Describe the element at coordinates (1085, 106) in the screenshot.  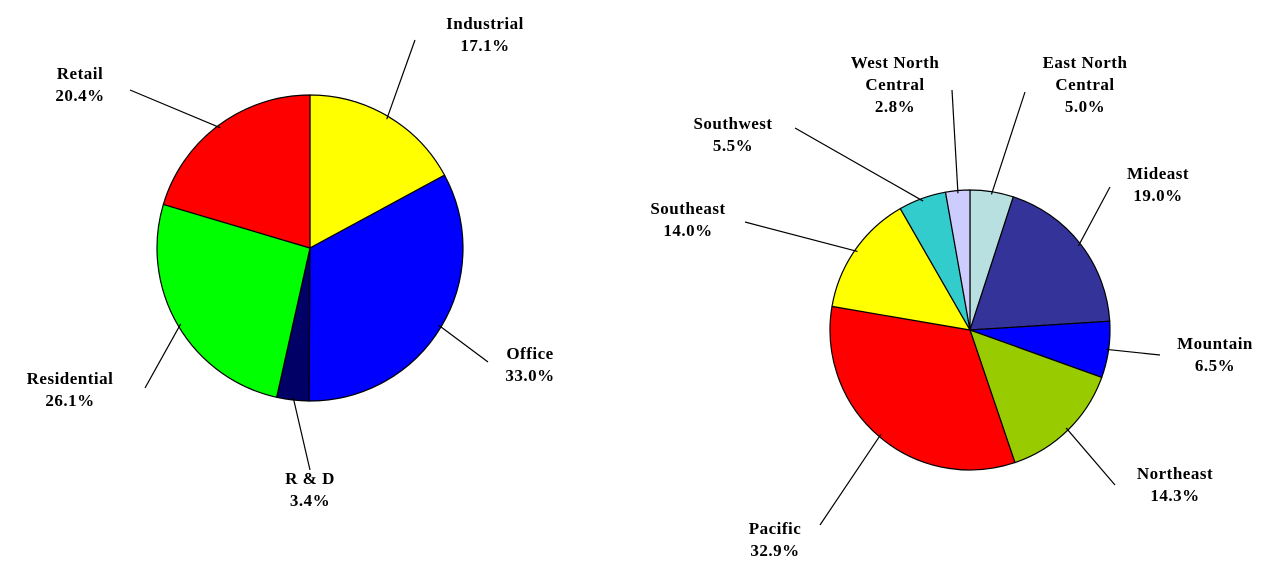
I see `value-label: 5.0%` at that location.